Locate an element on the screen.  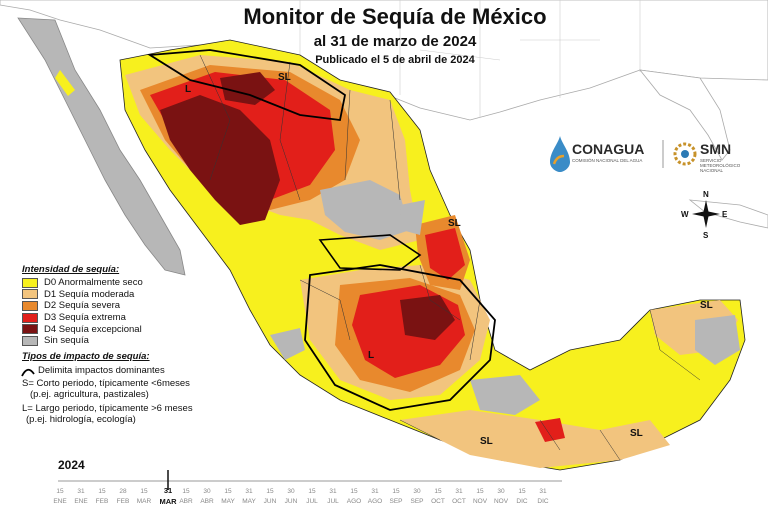
d4-chihuahua is located at coordinates (247, 88).